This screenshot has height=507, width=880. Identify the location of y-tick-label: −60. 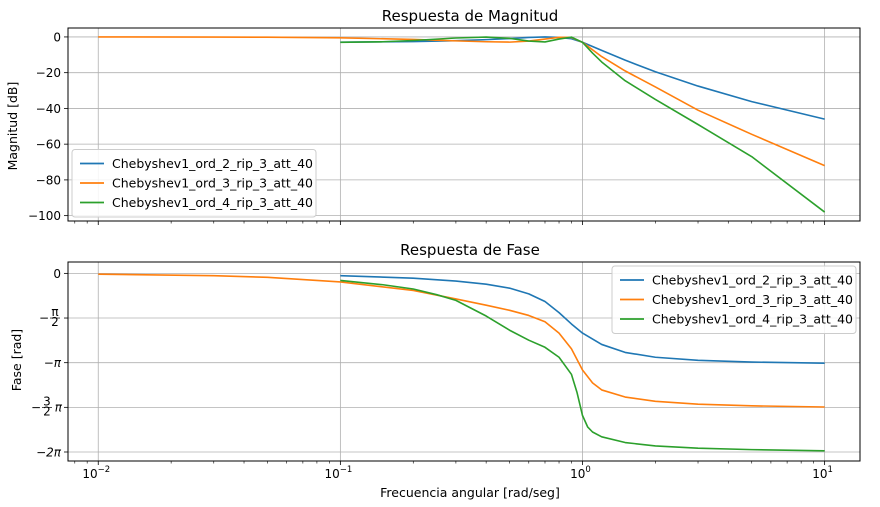
(48, 145).